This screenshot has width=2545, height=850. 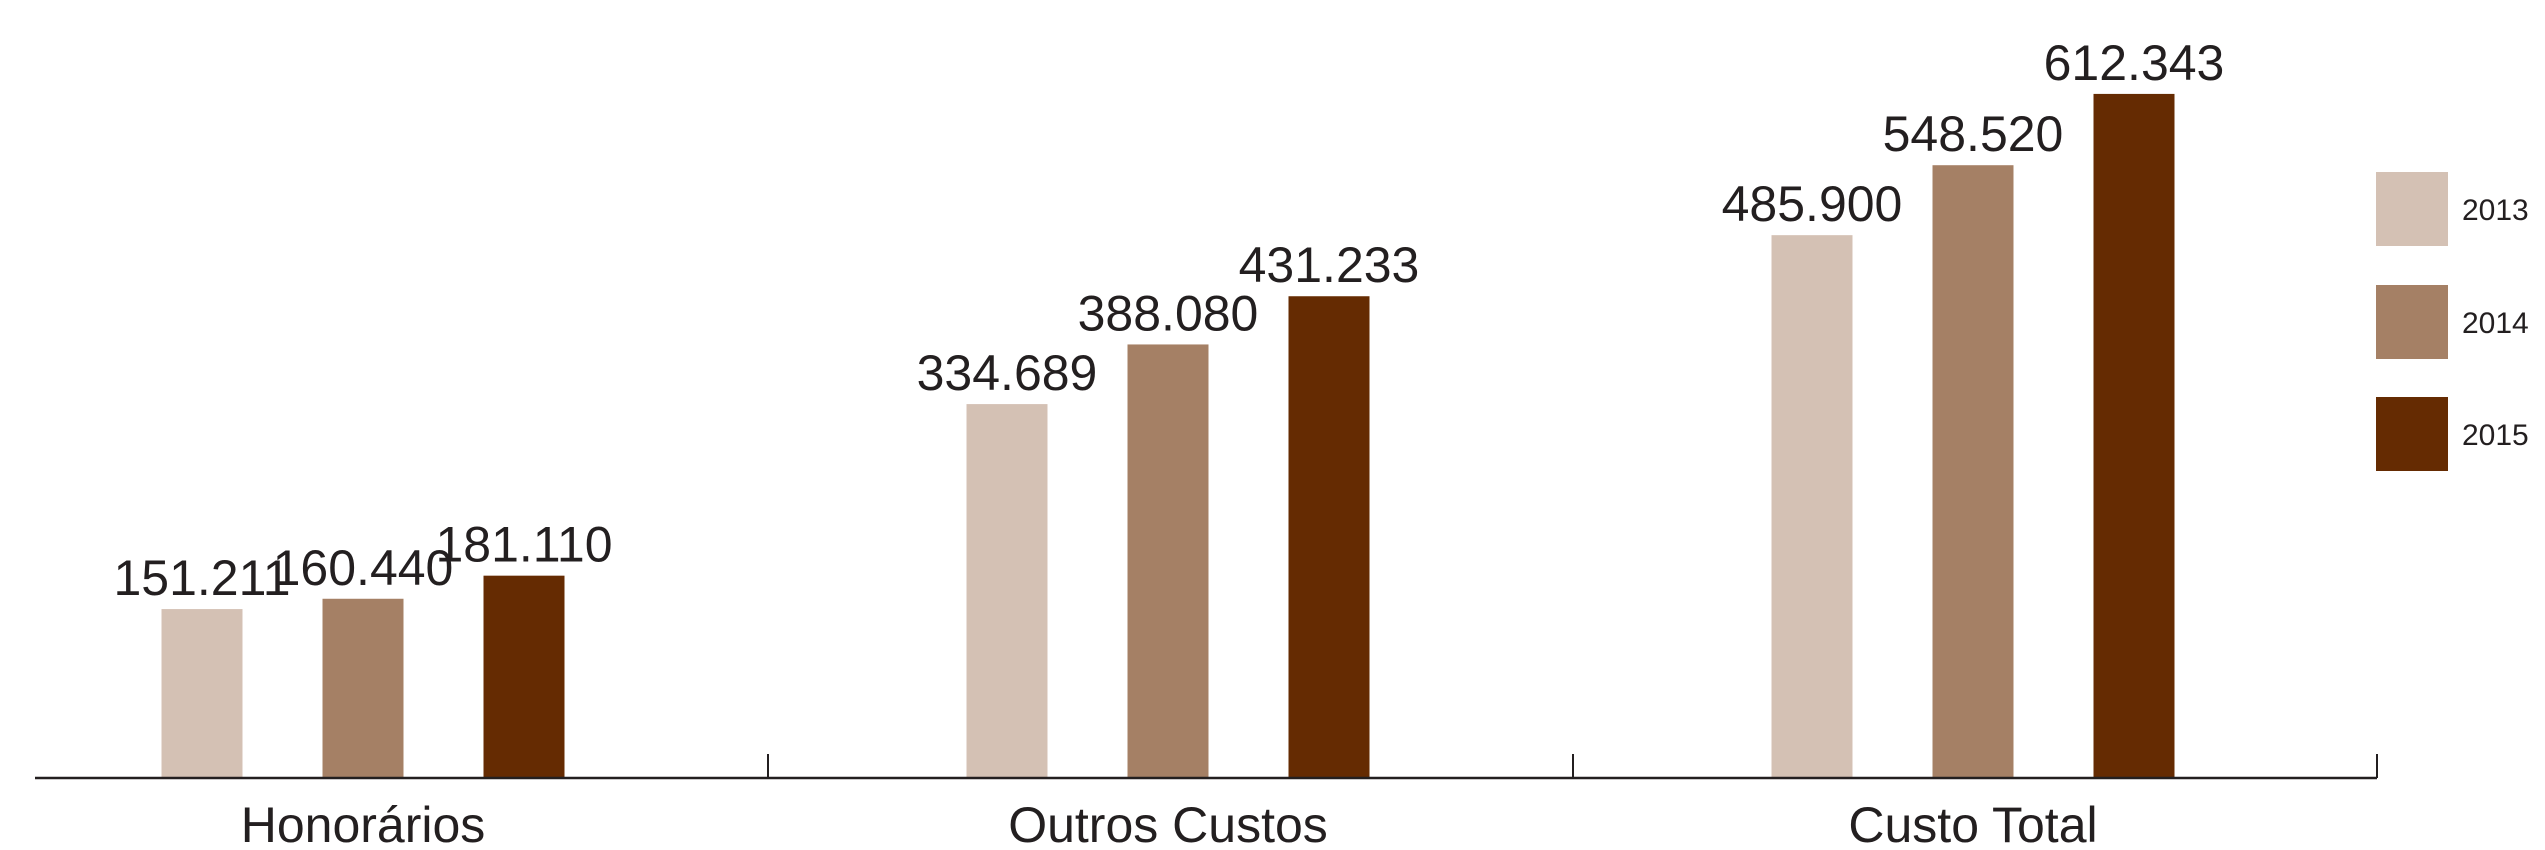 I want to click on value-label-2014-2: 388.080, so click(x=1168, y=313).